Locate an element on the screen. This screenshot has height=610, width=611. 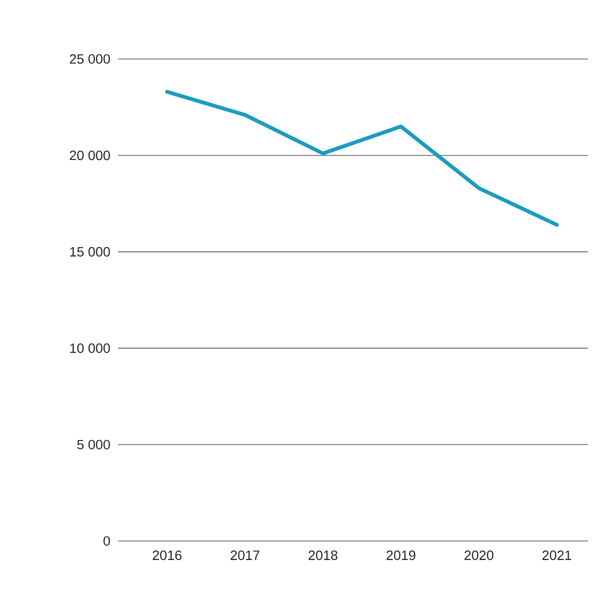
x-tick-label: 2020 is located at coordinates (479, 555).